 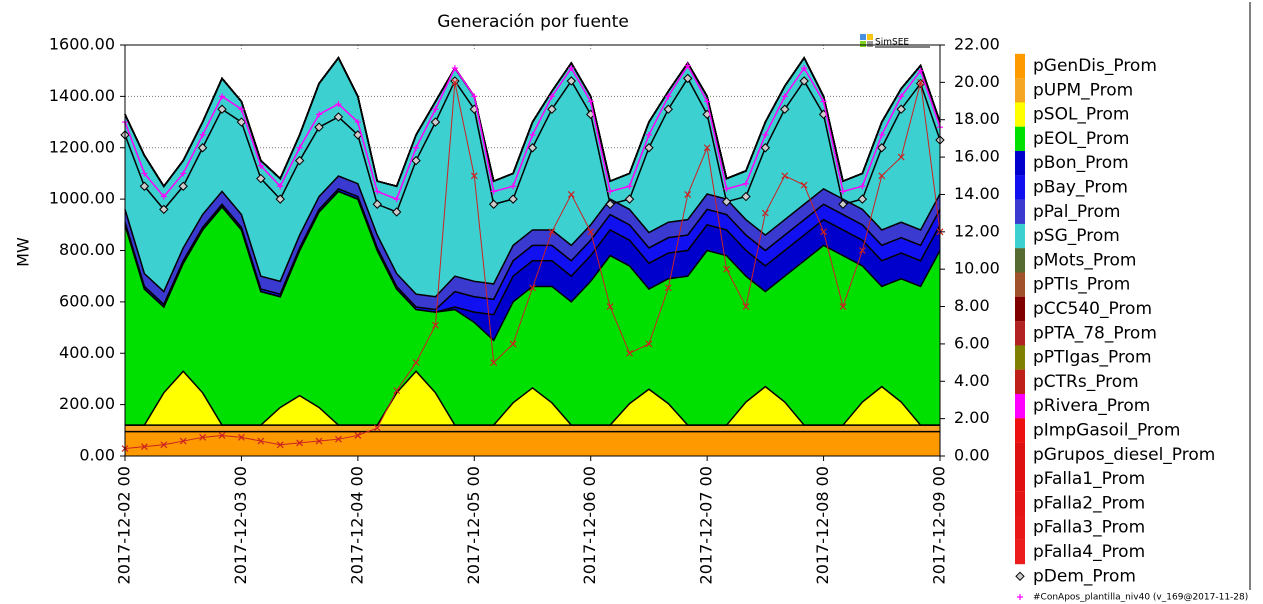 I want to click on legend-label: pCTRs_Prom, so click(x=1086, y=382).